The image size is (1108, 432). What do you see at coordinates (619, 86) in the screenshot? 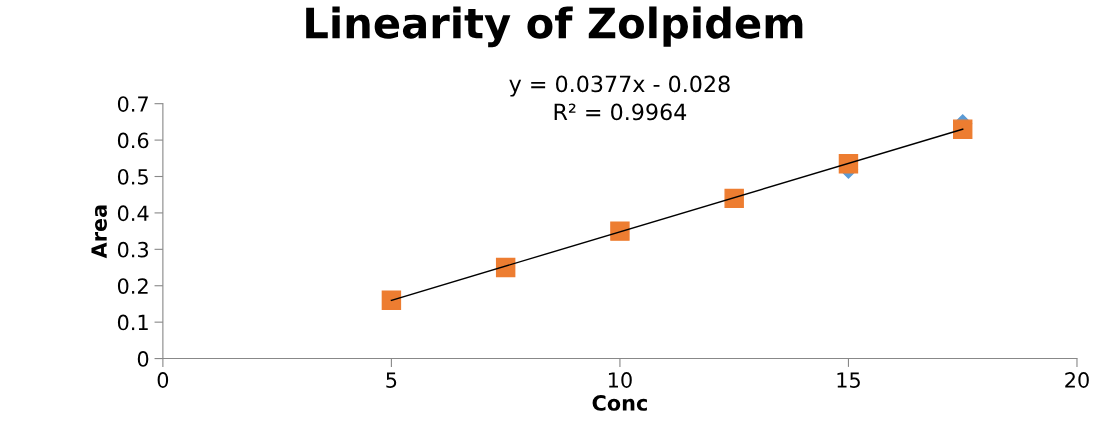
I see `text: y = 0.0377x - 0.028` at bounding box center [619, 86].